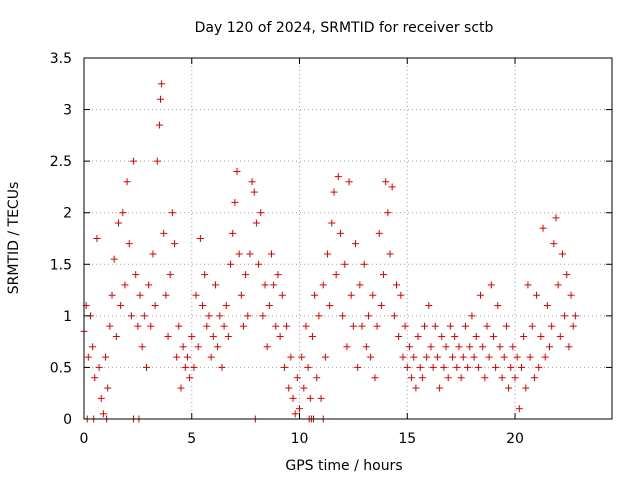 The width and height of the screenshot is (640, 480). Describe the element at coordinates (61, 162) in the screenshot. I see `y-tick-label: 2.5` at that location.